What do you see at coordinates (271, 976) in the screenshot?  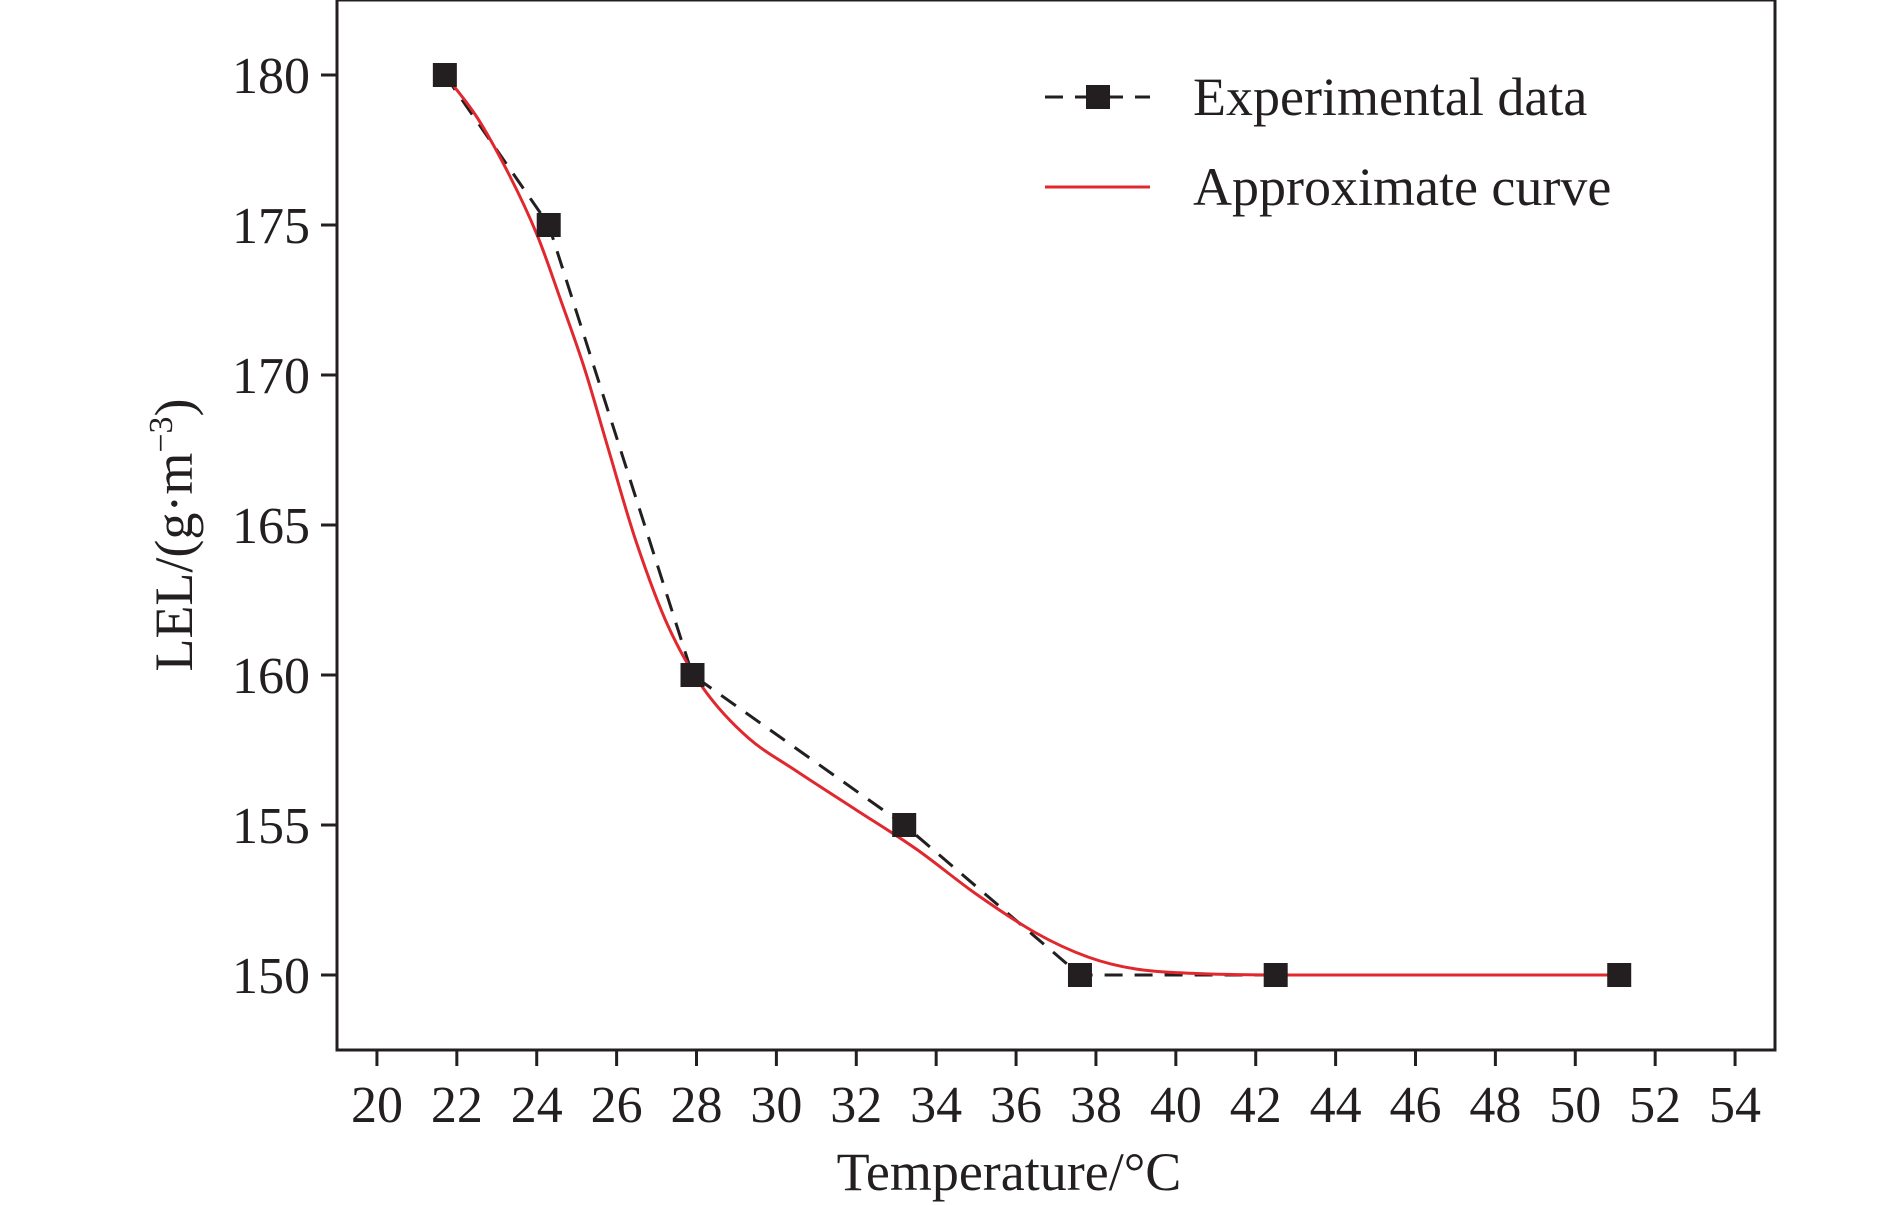 I see `y-tick-label: 150` at bounding box center [271, 976].